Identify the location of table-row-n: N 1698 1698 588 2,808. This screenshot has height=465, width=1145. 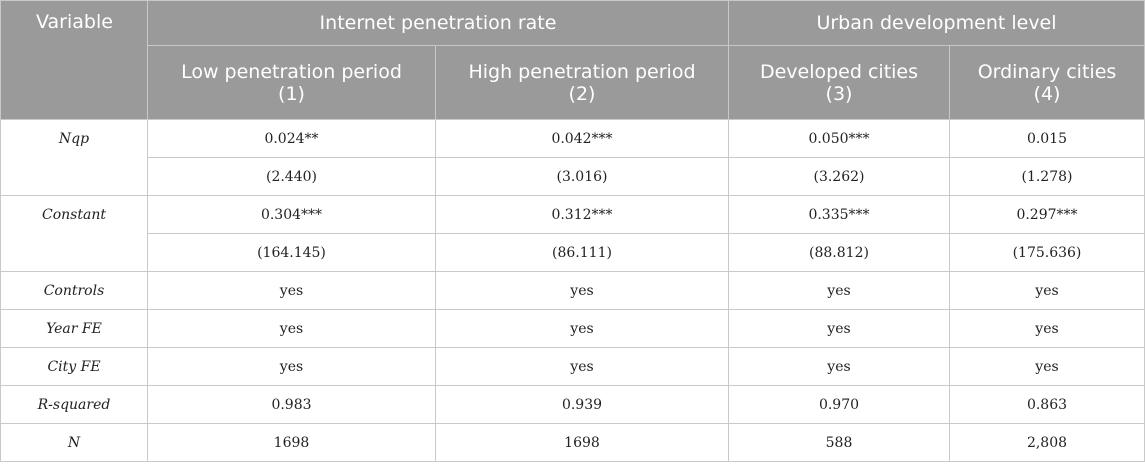
(572, 442).